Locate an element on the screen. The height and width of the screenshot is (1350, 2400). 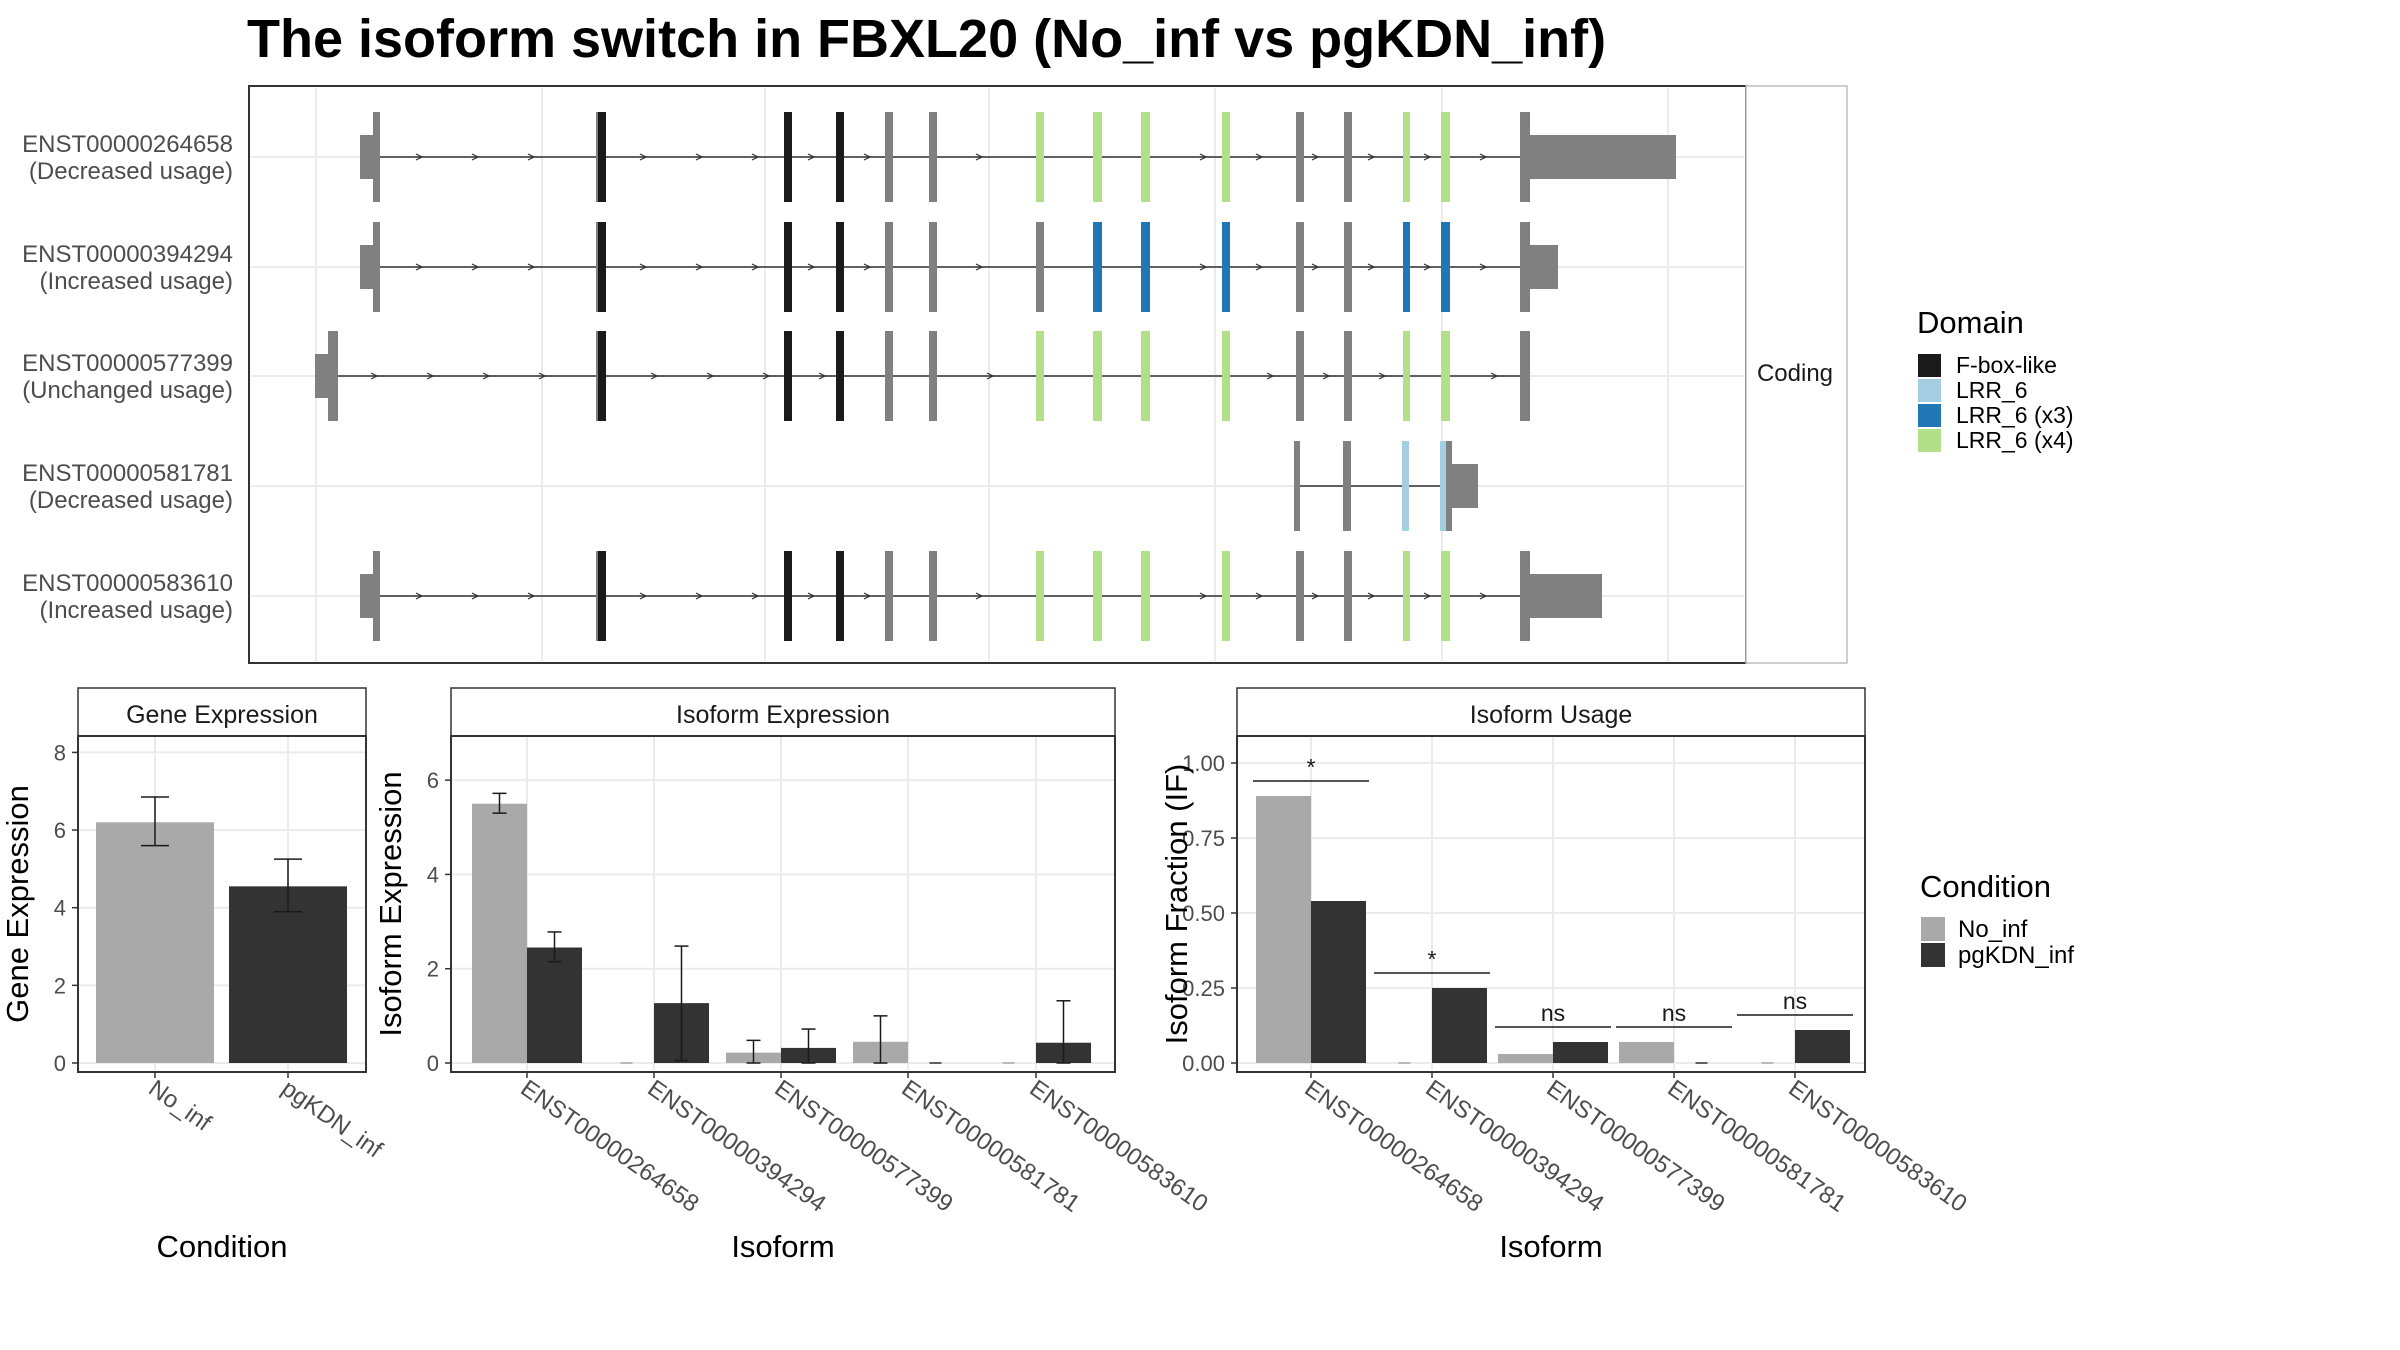
domain-legend-label: LRR_6 (x3) is located at coordinates (2015, 415).